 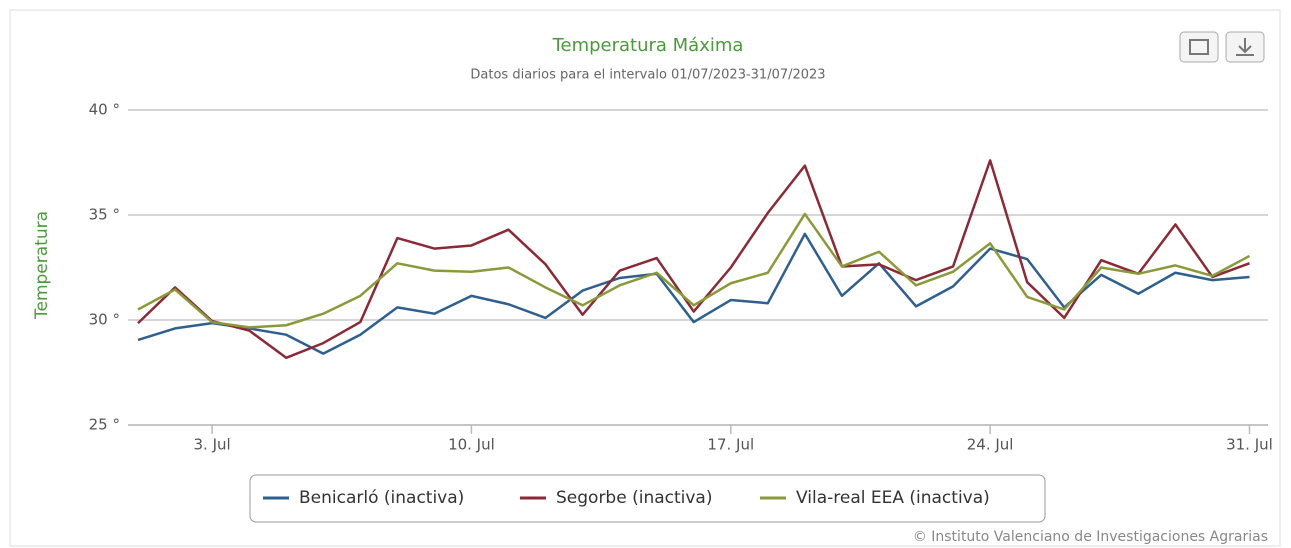 I want to click on print-button, so click(x=1199, y=47).